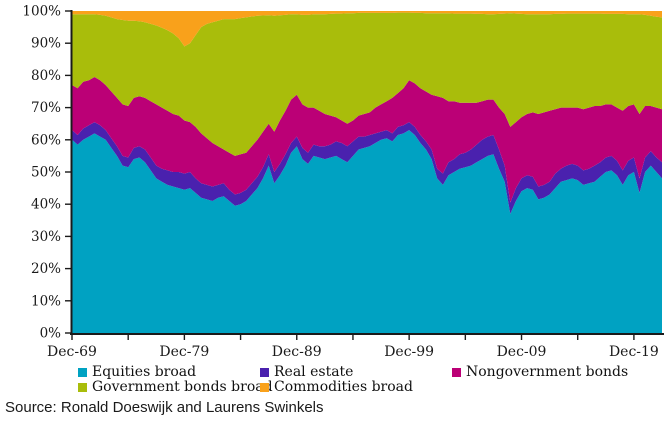 This screenshot has height=423, width=672. Describe the element at coordinates (46, 237) in the screenshot. I see `y-tick-label: 30%` at that location.